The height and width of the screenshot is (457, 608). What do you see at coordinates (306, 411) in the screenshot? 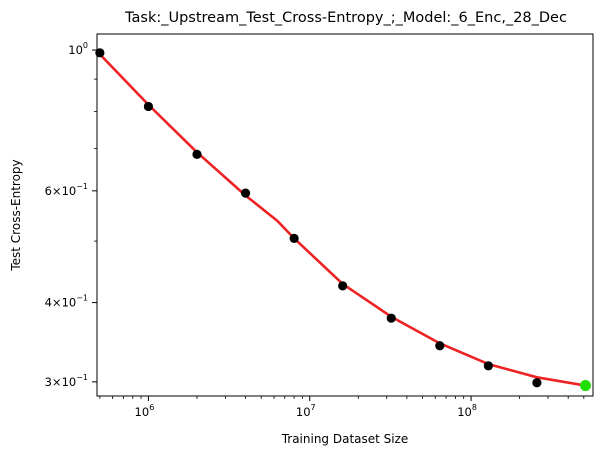
I see `x-tick-label: 10⁷` at bounding box center [306, 411].